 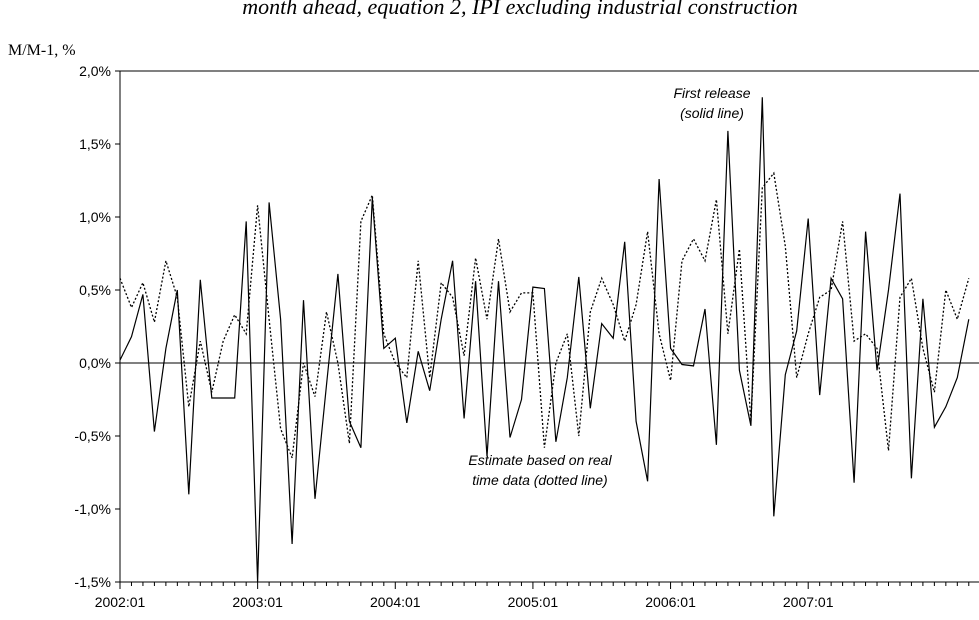 I want to click on y-tick-label: 0,5%, so click(x=95, y=290).